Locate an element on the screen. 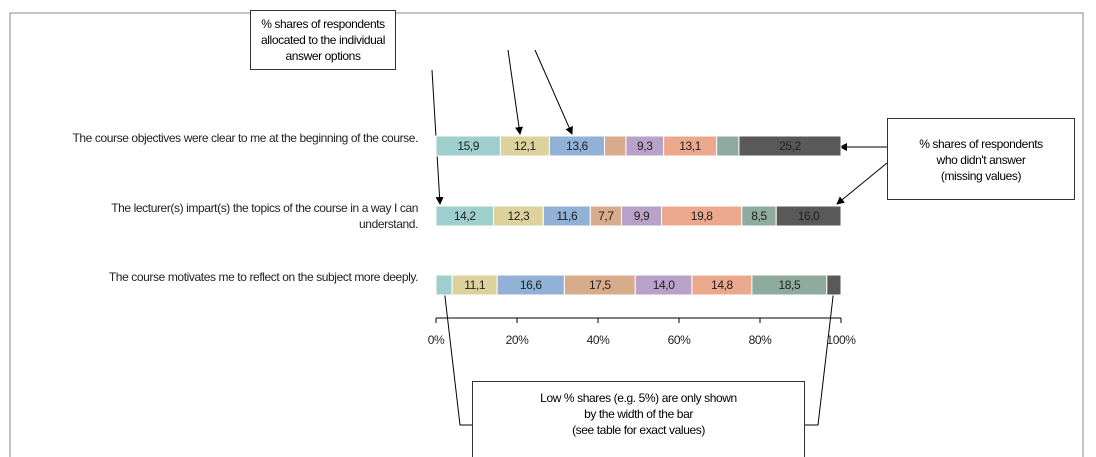  value-label: 18,5 is located at coordinates (789, 285).